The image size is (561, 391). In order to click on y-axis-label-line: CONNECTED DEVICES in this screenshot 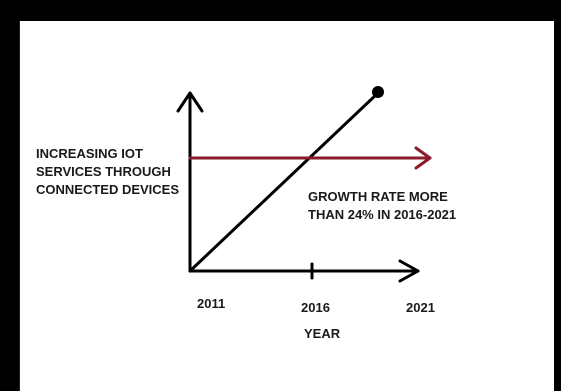, I will do `click(107, 189)`.